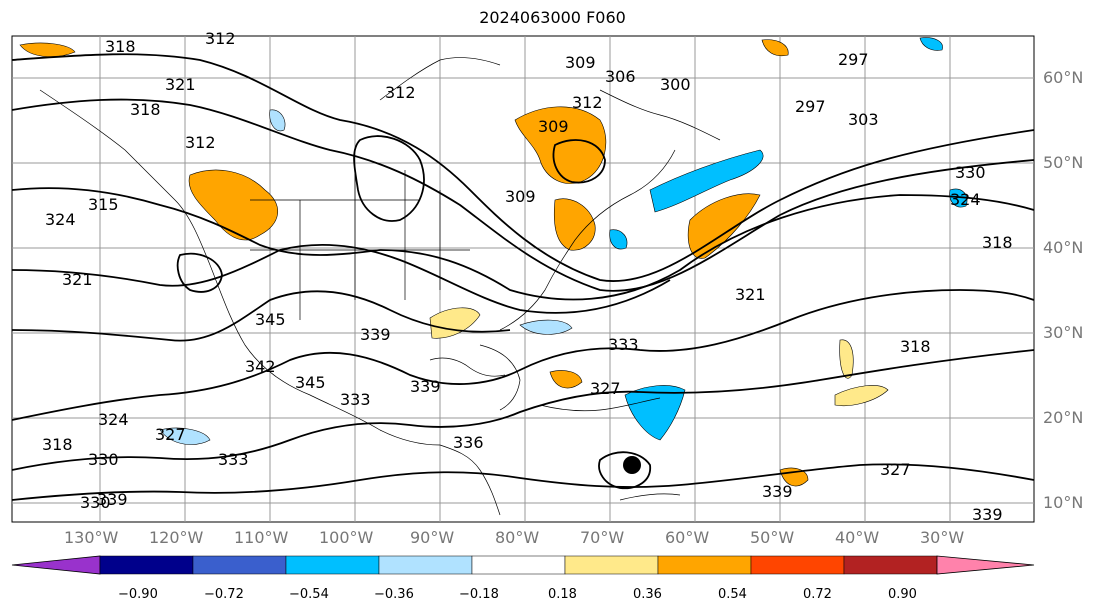 This screenshot has width=1105, height=615. Describe the element at coordinates (479, 594) in the screenshot. I see `colorbar-tick-label: −0.18` at that location.